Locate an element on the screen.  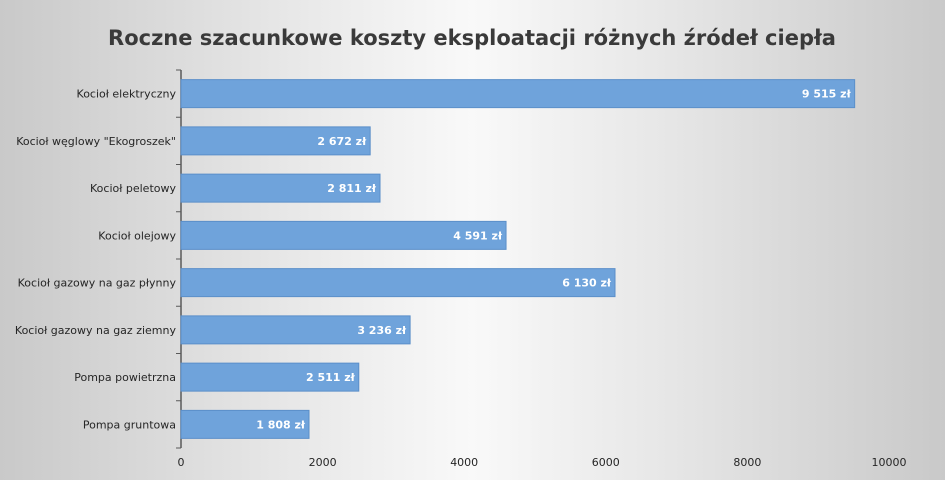
category-label: Kocioł gazowy na gaz płynny is located at coordinates (97, 283).